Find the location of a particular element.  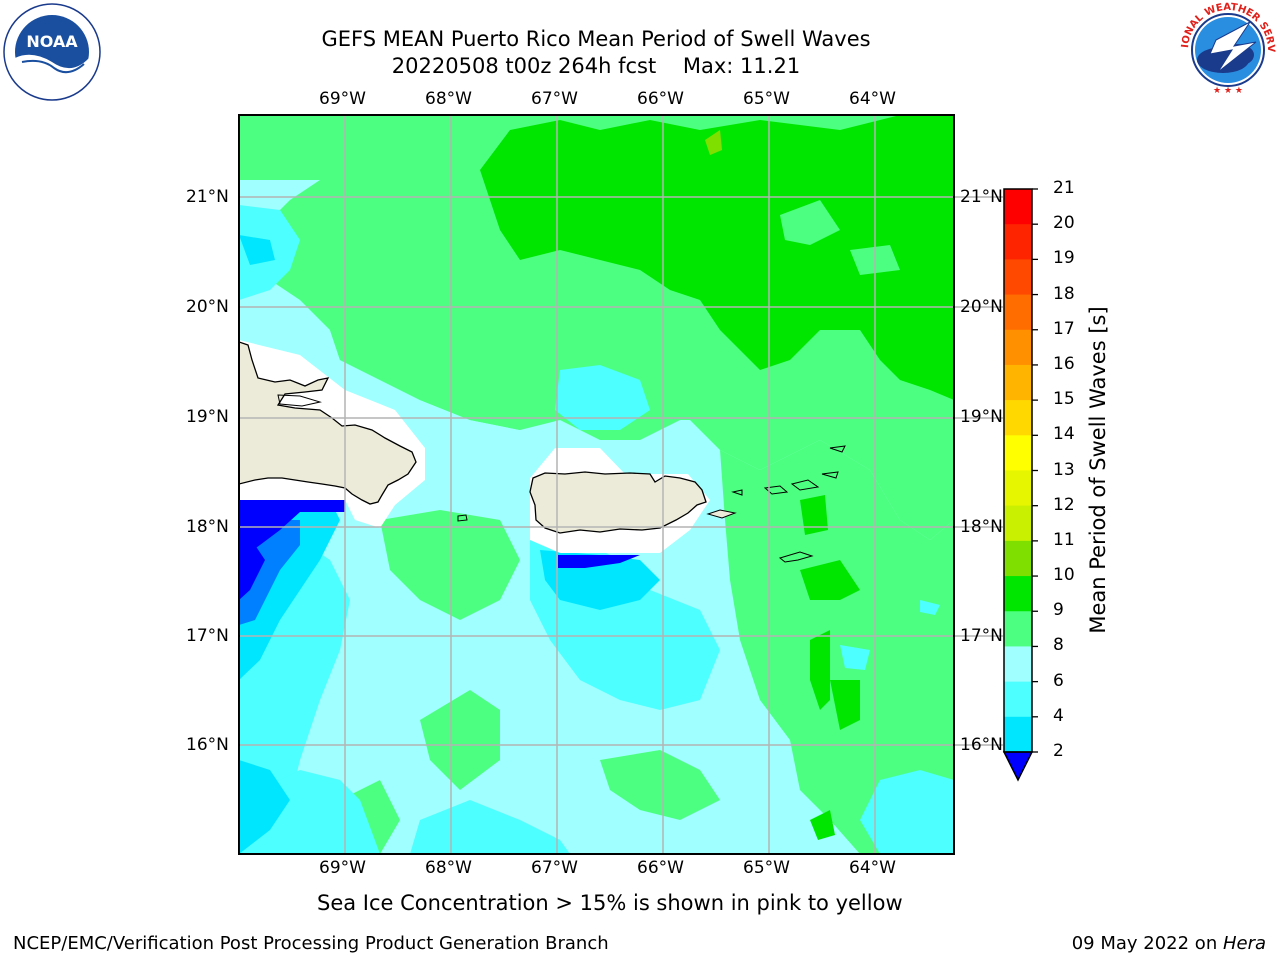

colorbar-tick-label: 16 is located at coordinates (1064, 363).